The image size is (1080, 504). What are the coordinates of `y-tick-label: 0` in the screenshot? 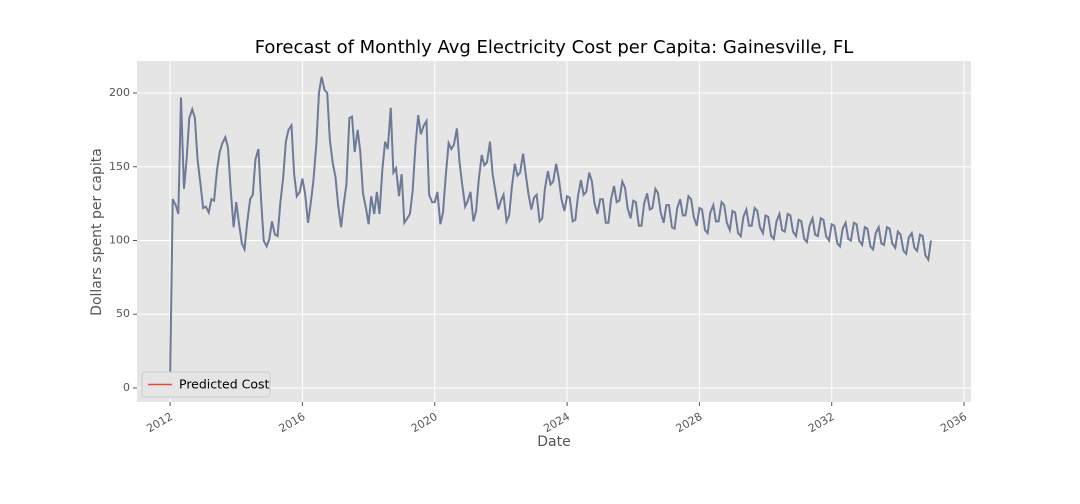 It's located at (126, 387).